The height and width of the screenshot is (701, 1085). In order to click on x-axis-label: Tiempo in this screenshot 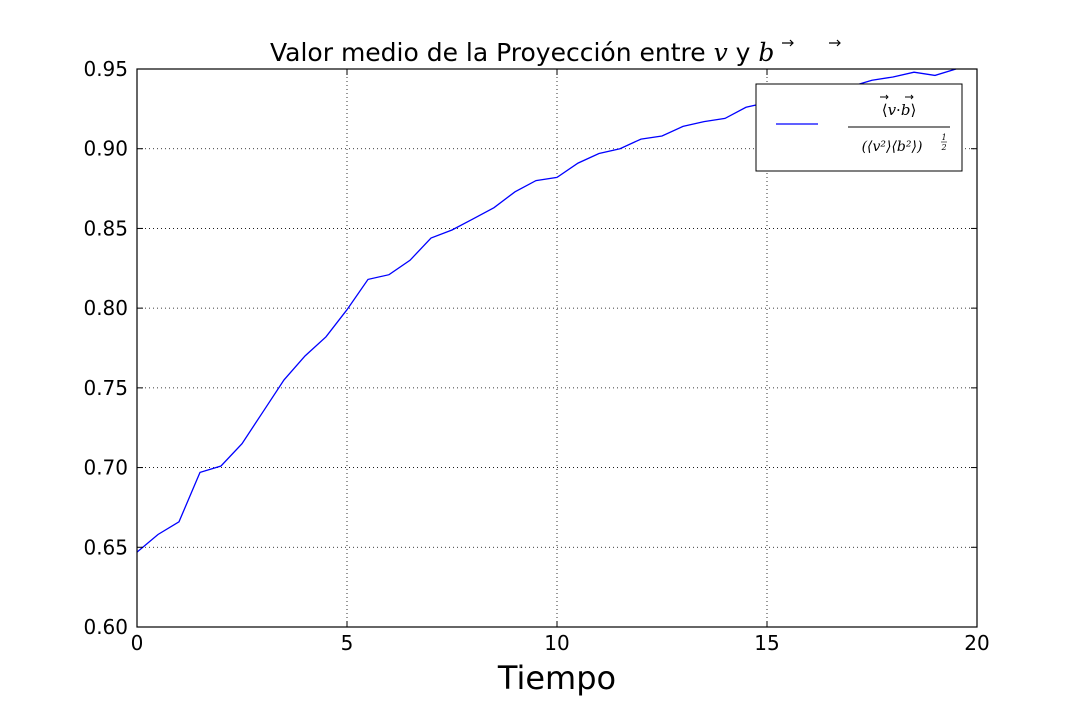, I will do `click(556, 677)`.